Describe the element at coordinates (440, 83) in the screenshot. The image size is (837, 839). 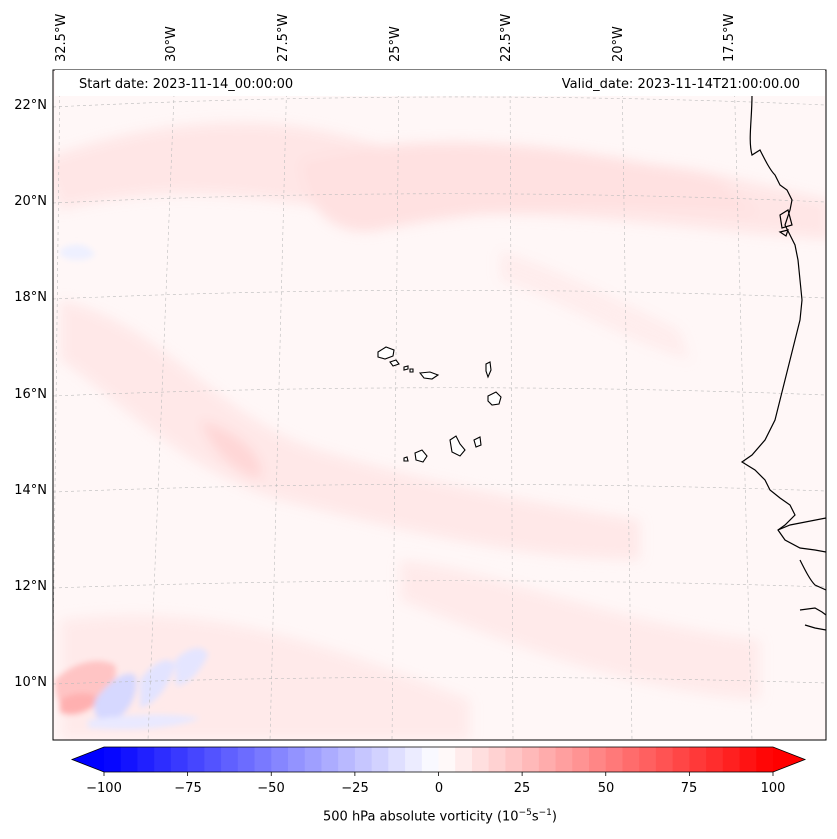
I see `header-box` at that location.